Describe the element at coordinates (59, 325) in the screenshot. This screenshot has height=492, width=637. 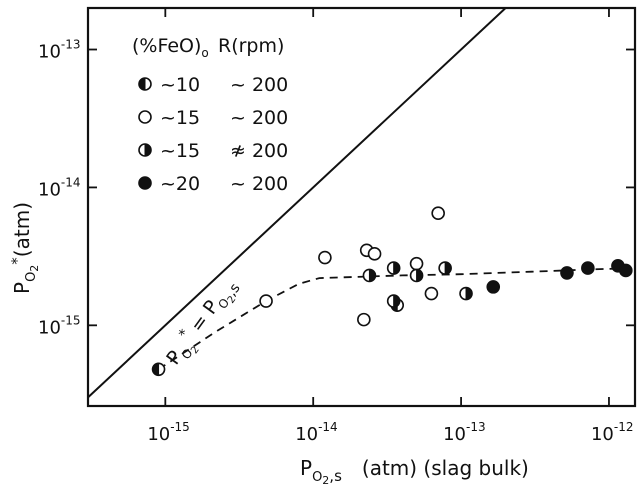
I see `y-tick-label-2: 10-15` at that location.